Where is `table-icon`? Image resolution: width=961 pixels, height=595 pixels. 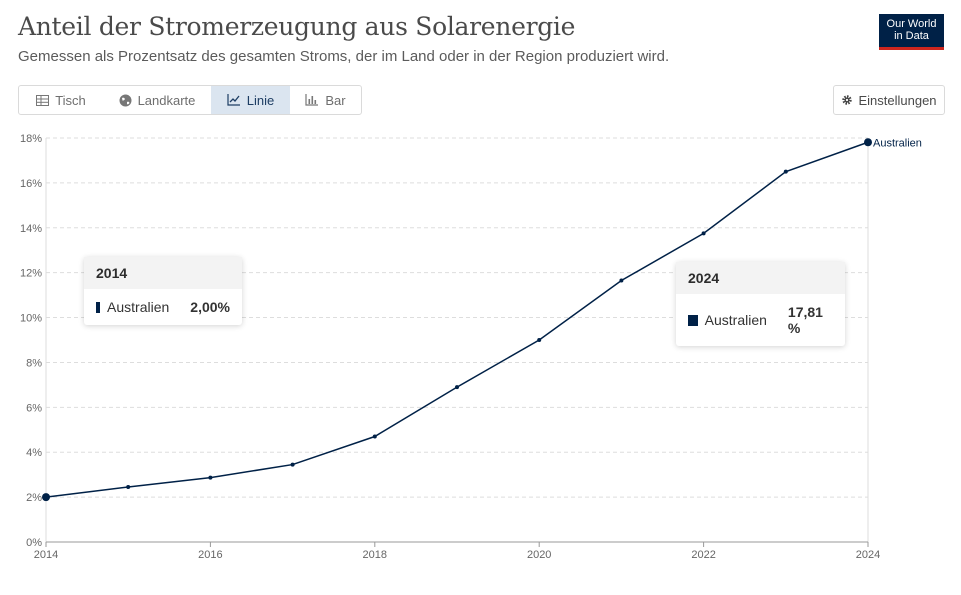 table-icon is located at coordinates (43, 100).